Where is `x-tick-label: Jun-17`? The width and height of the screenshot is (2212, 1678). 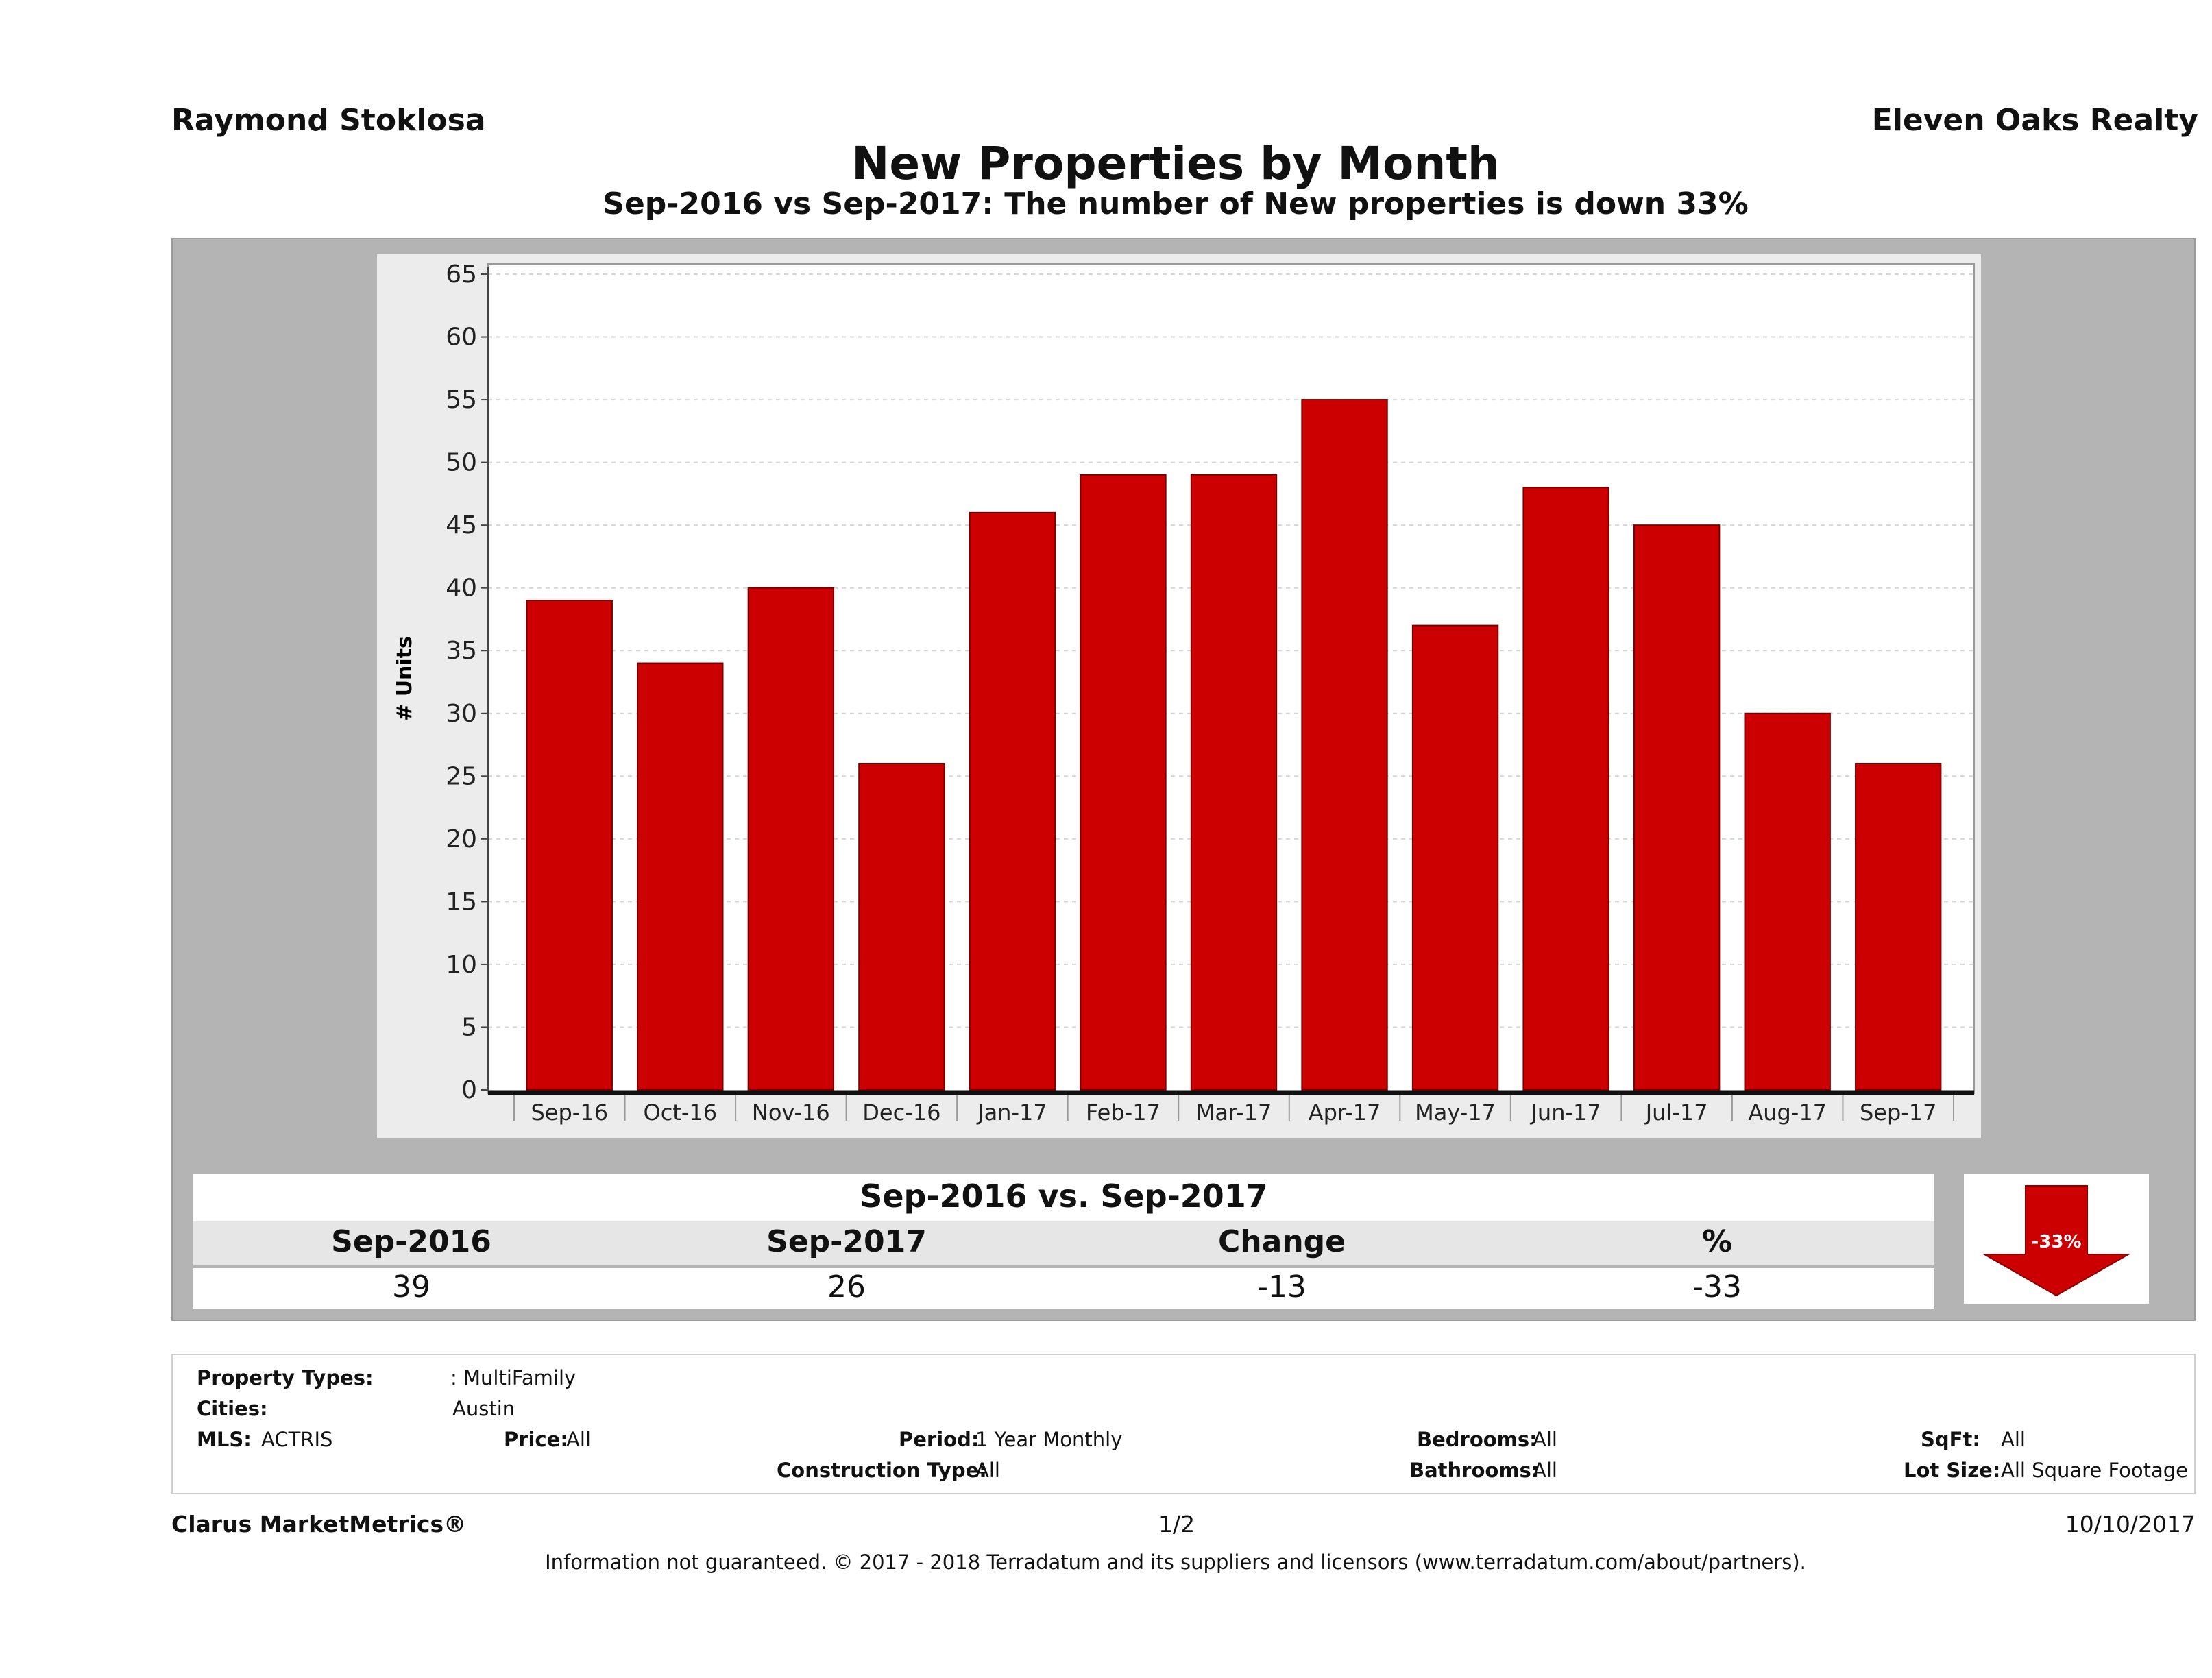 x-tick-label: Jun-17 is located at coordinates (1565, 1112).